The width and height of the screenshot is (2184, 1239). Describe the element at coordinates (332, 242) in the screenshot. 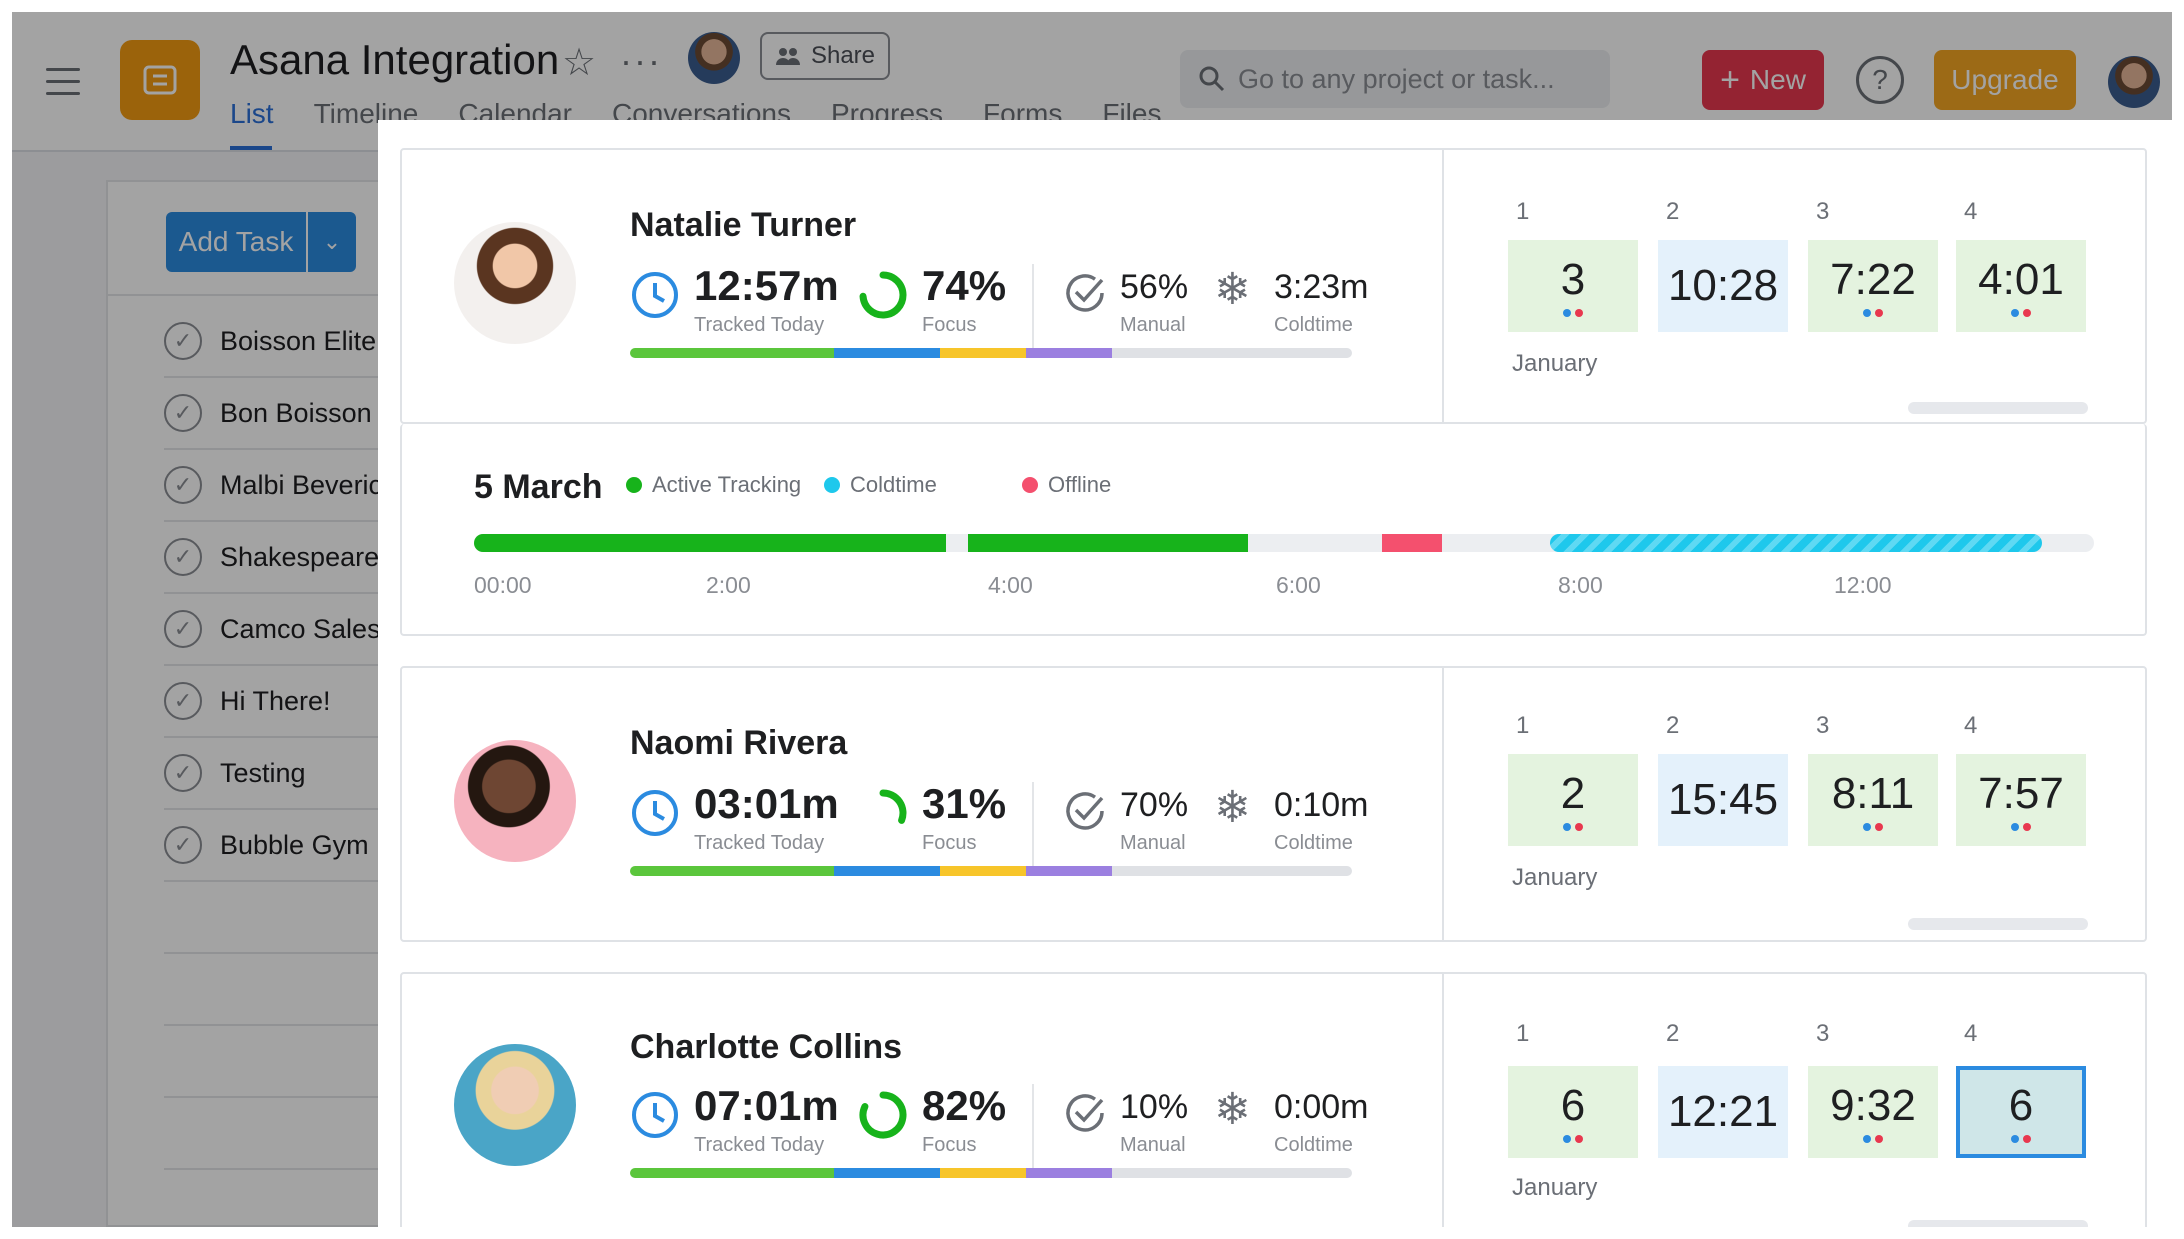

I see `chevron-down-icon: ⌄` at that location.